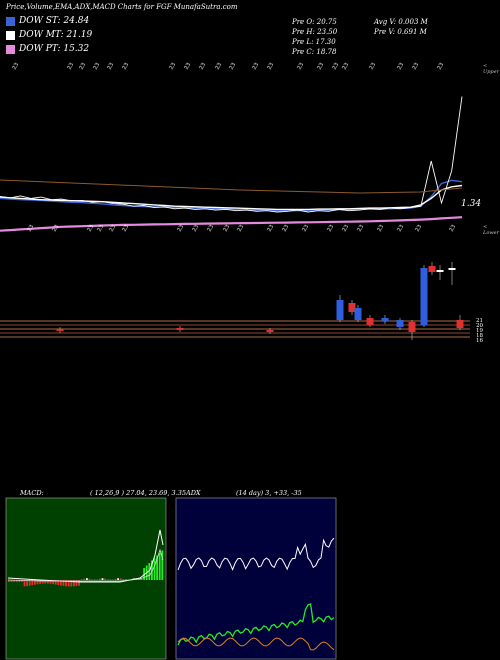  I want to click on legend-label-mt: DOW MT: 21.19, so click(56, 35).